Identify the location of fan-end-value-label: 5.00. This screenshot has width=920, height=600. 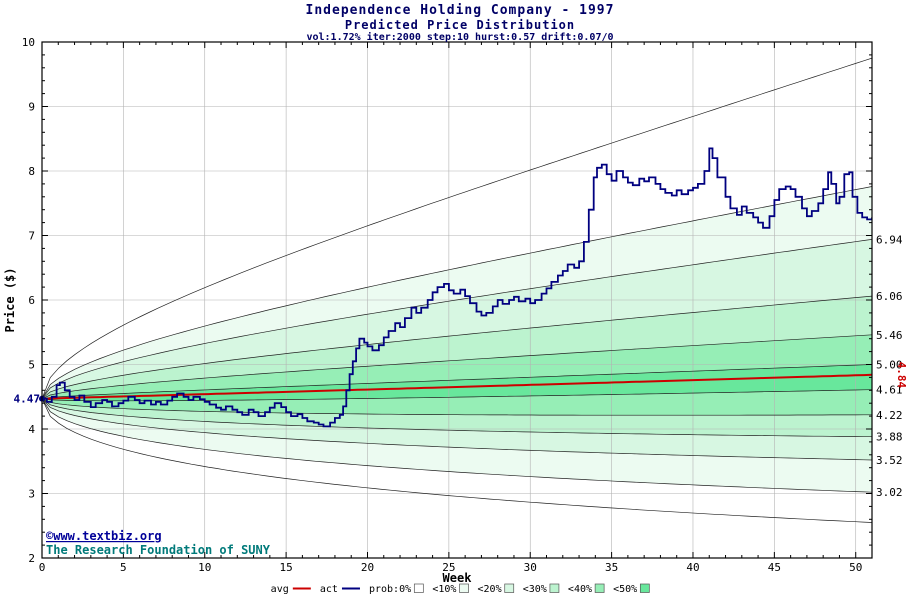
(889, 365).